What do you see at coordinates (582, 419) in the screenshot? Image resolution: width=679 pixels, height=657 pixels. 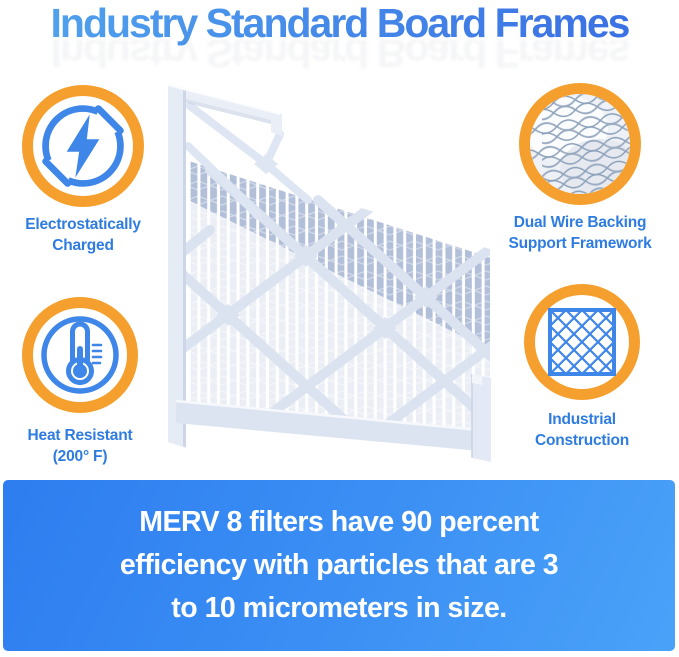 I see `feature-label-line: Industrial` at bounding box center [582, 419].